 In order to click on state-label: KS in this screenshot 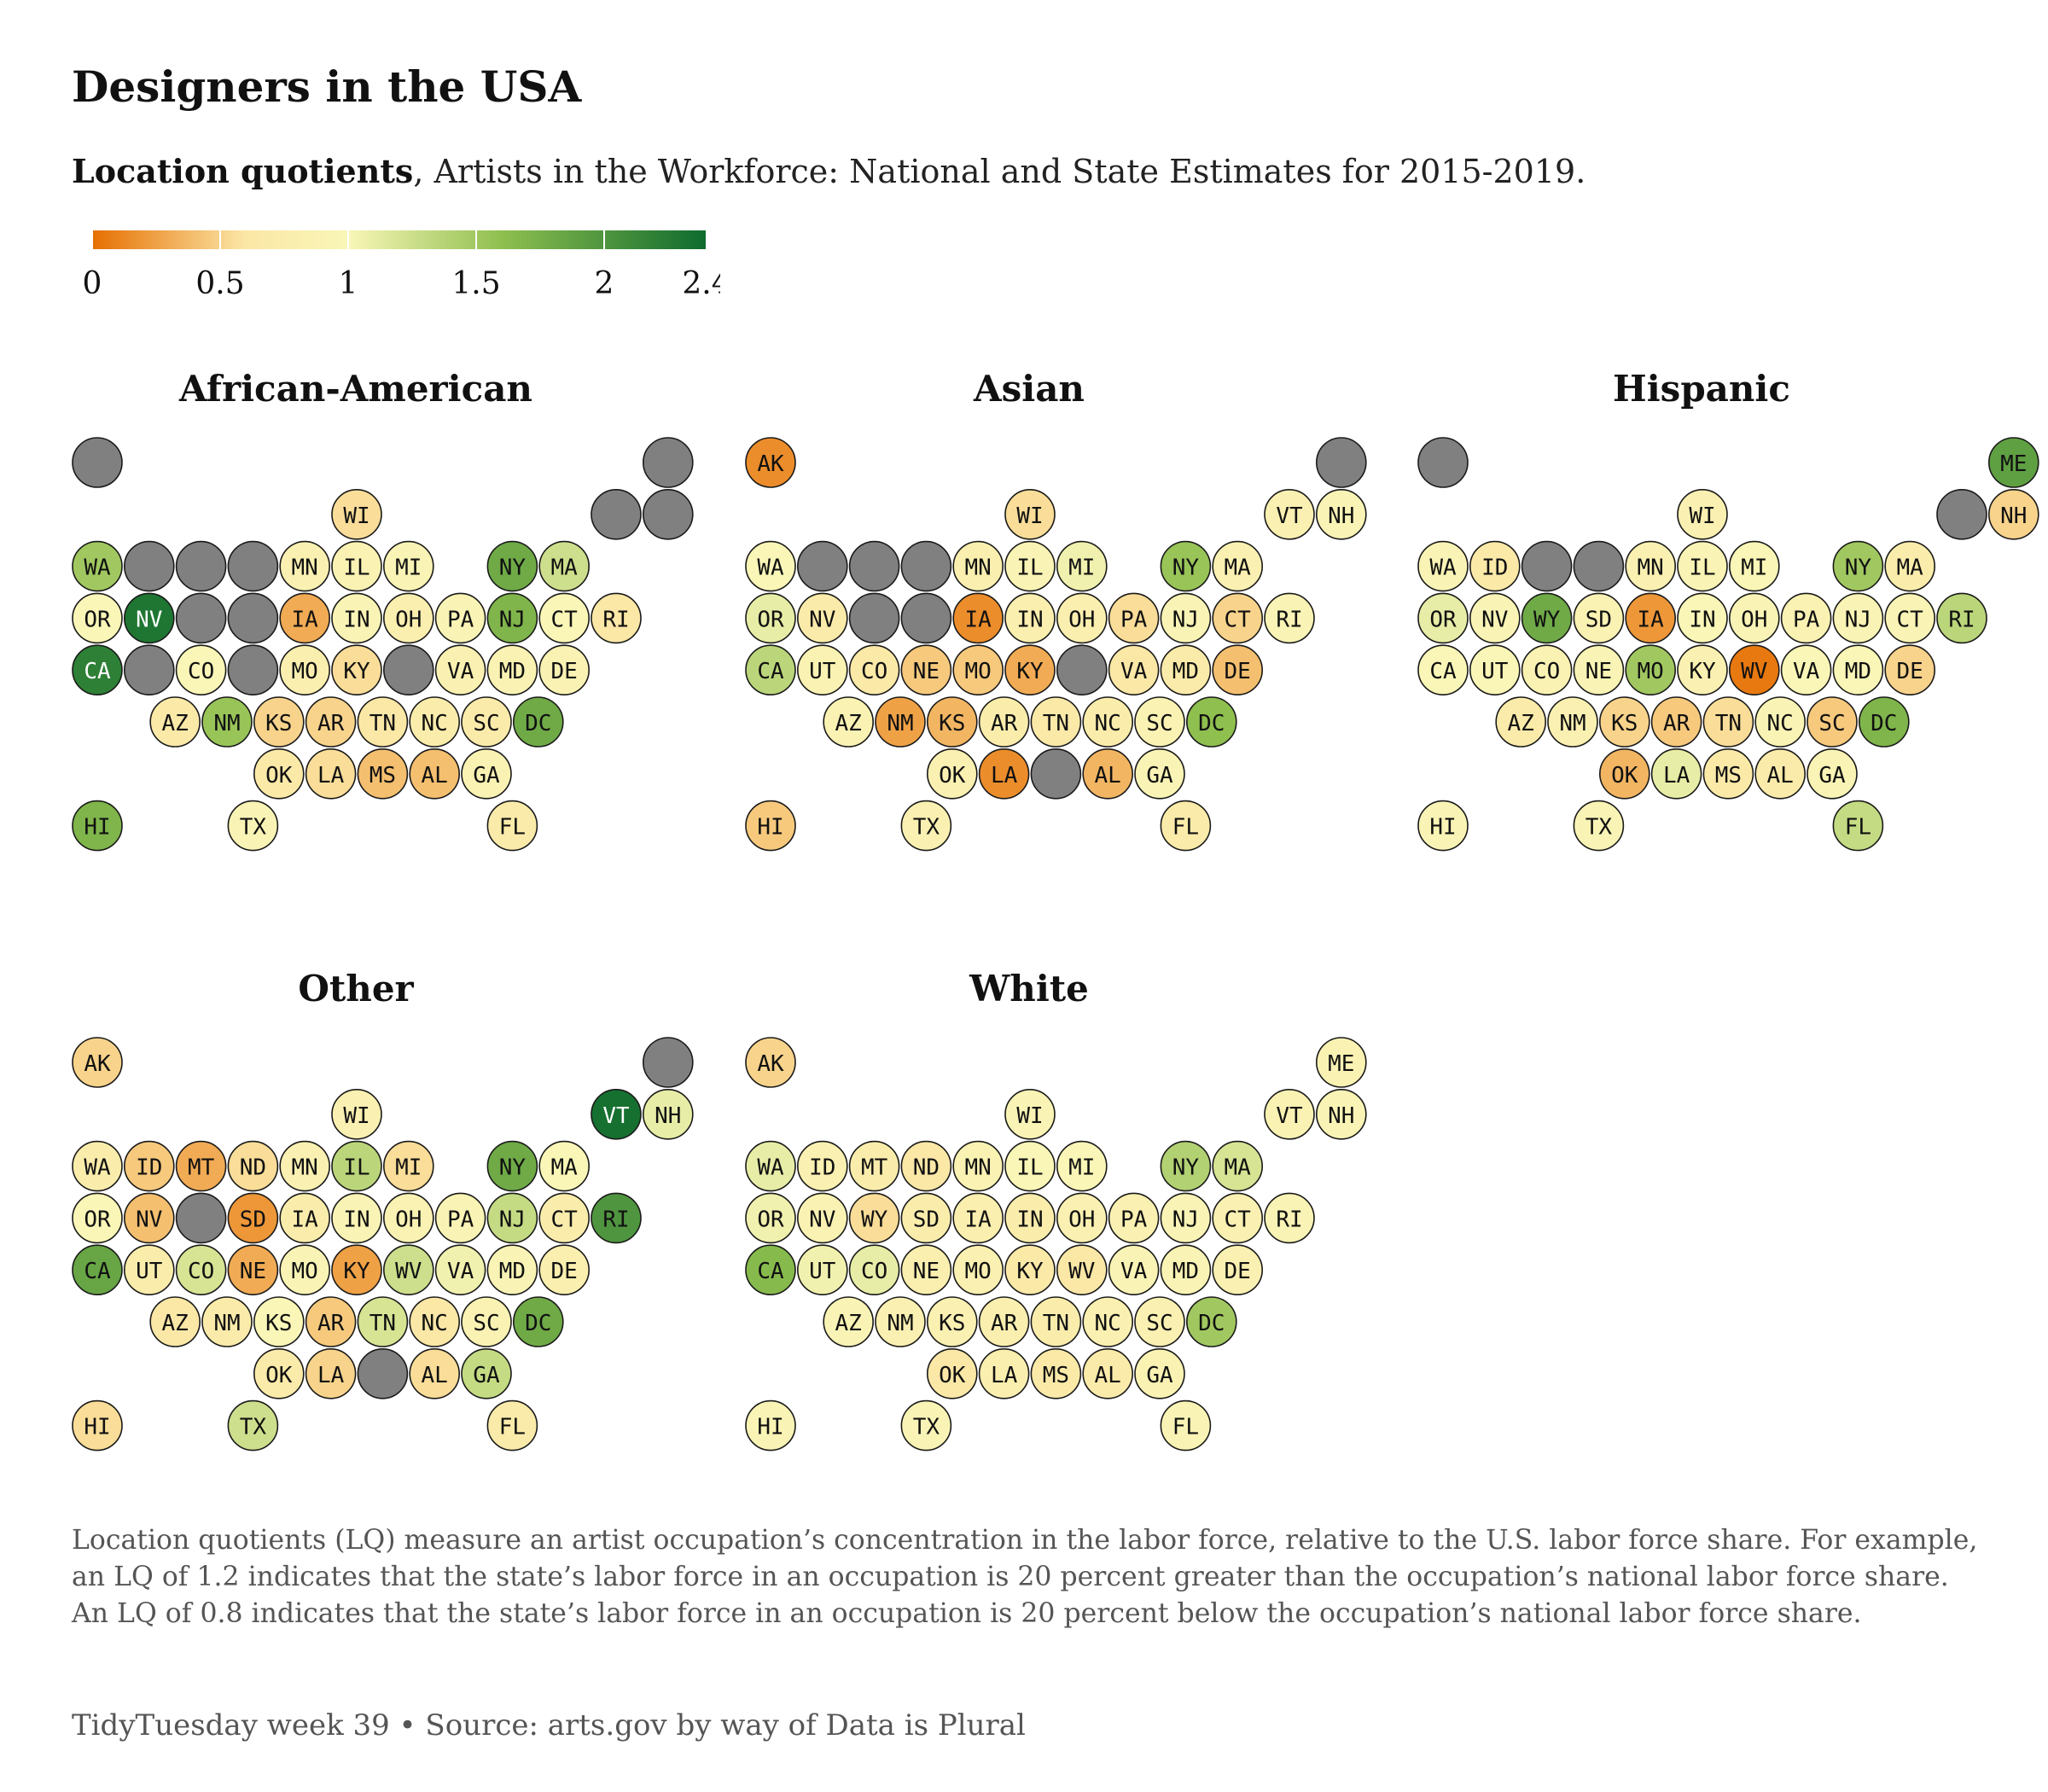, I will do `click(952, 1323)`.